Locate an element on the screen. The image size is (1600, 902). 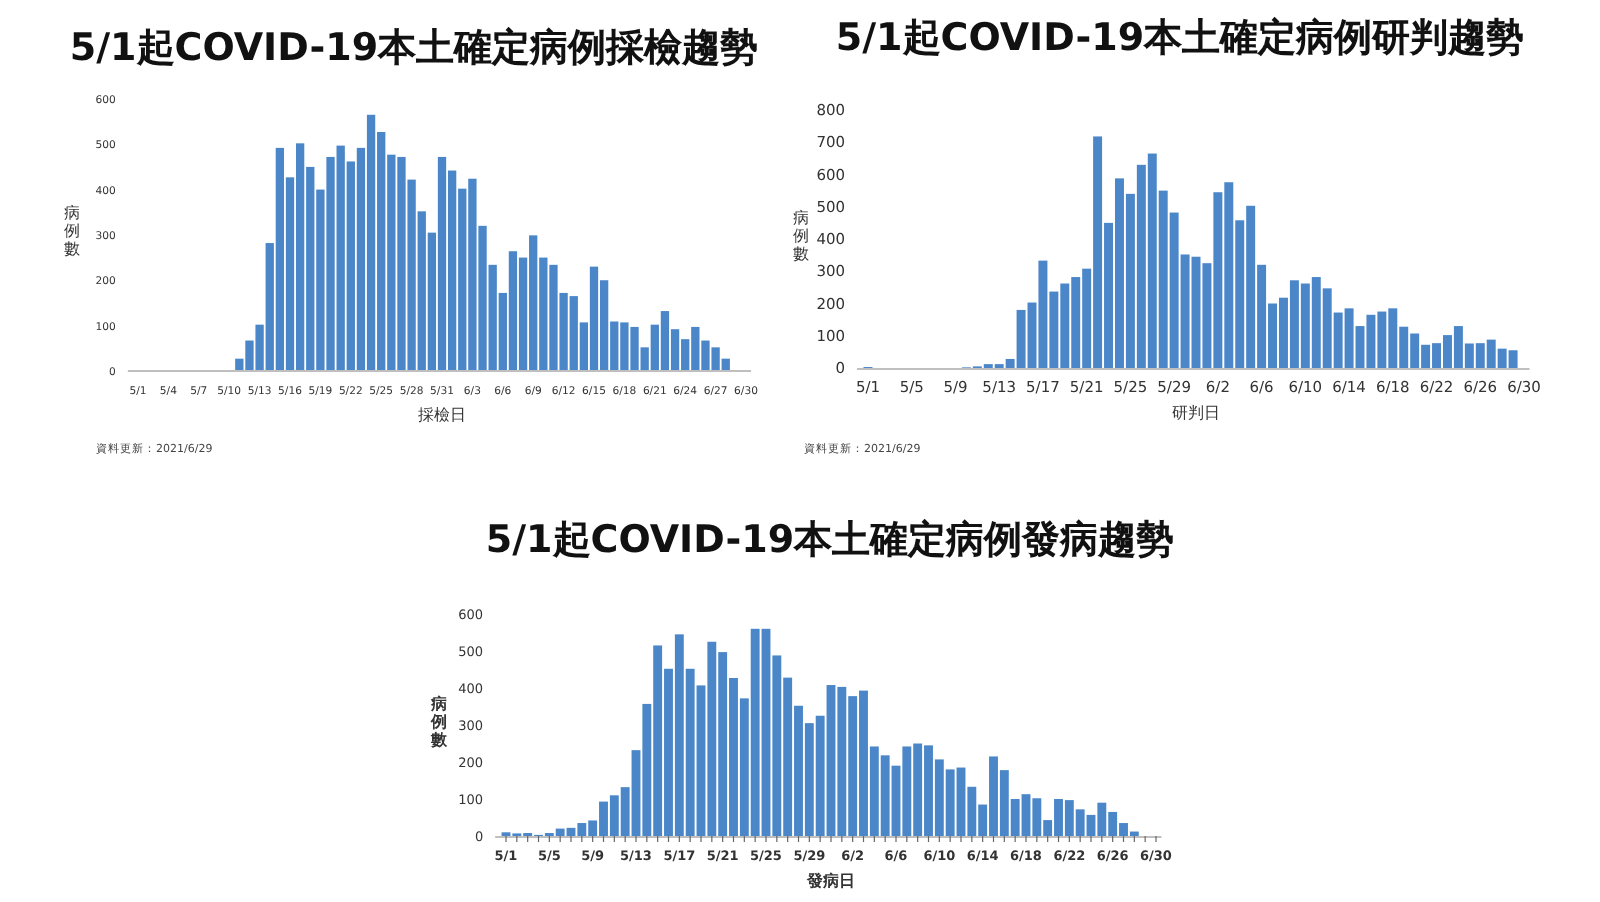
x-axis-title: 發病日 is located at coordinates (830, 881).